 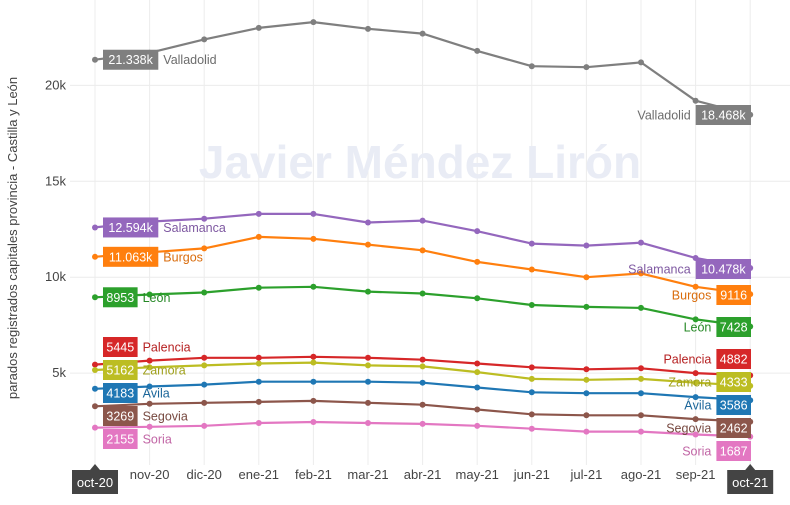 What do you see at coordinates (687, 360) in the screenshot?
I see `end-series-name: Palencia` at bounding box center [687, 360].